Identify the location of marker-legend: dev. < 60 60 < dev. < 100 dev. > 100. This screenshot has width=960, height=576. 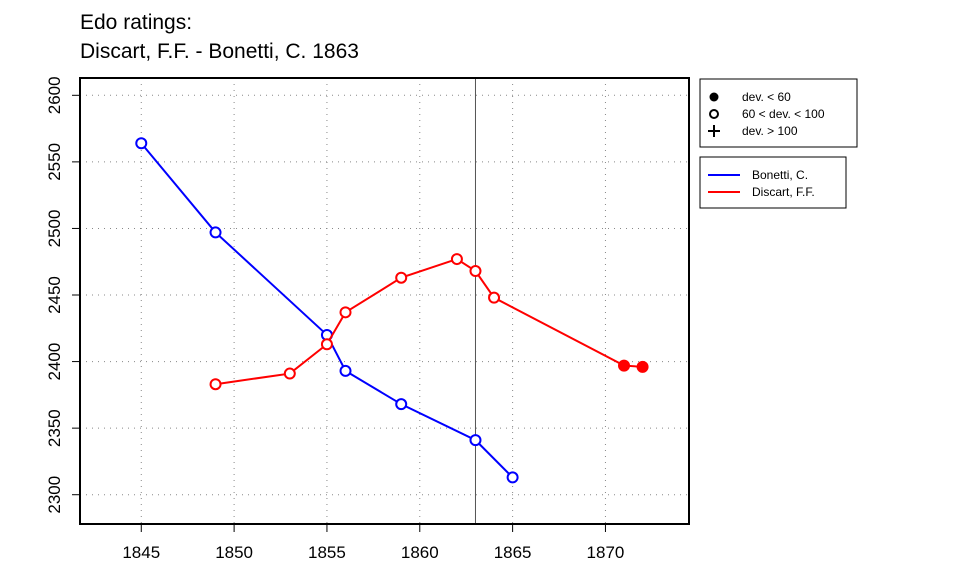
(778, 113).